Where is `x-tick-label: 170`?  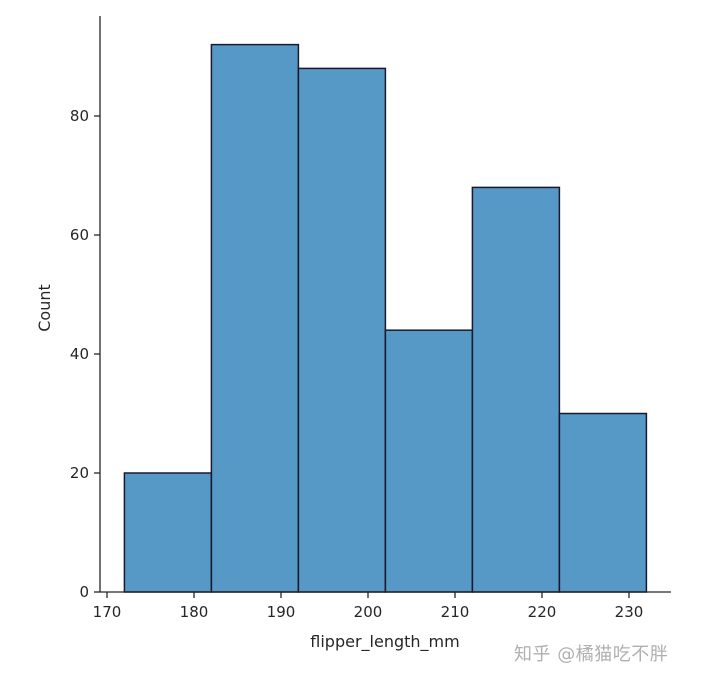 x-tick-label: 170 is located at coordinates (107, 612).